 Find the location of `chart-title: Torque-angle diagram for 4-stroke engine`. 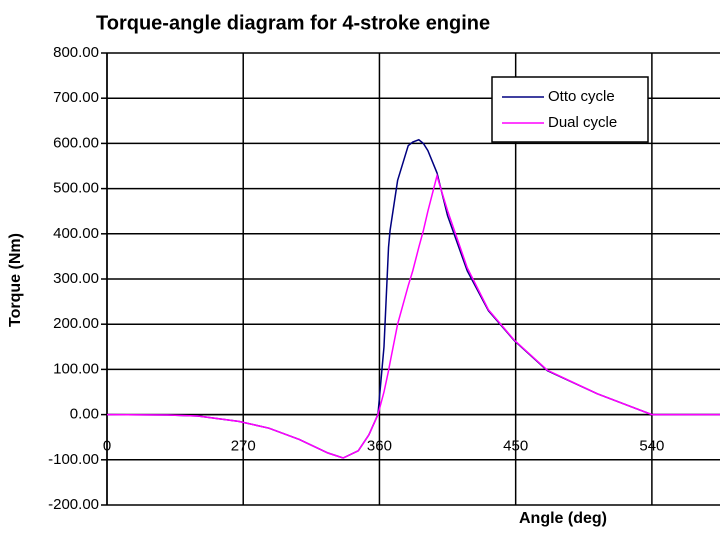

chart-title: Torque-angle diagram for 4-stroke engine is located at coordinates (293, 23).